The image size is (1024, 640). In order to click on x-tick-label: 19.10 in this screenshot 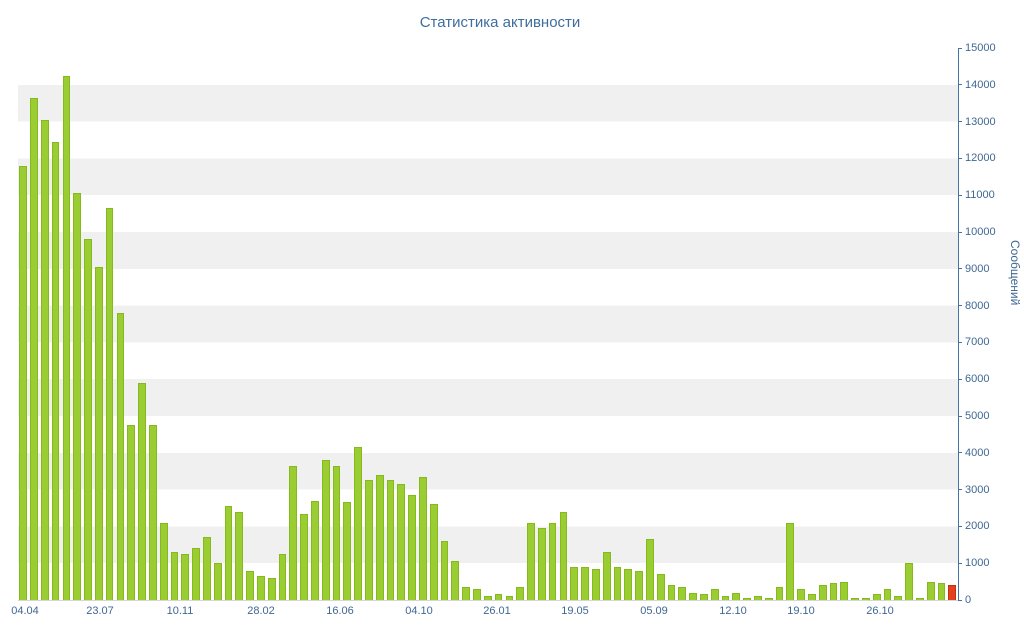, I will do `click(801, 611)`.